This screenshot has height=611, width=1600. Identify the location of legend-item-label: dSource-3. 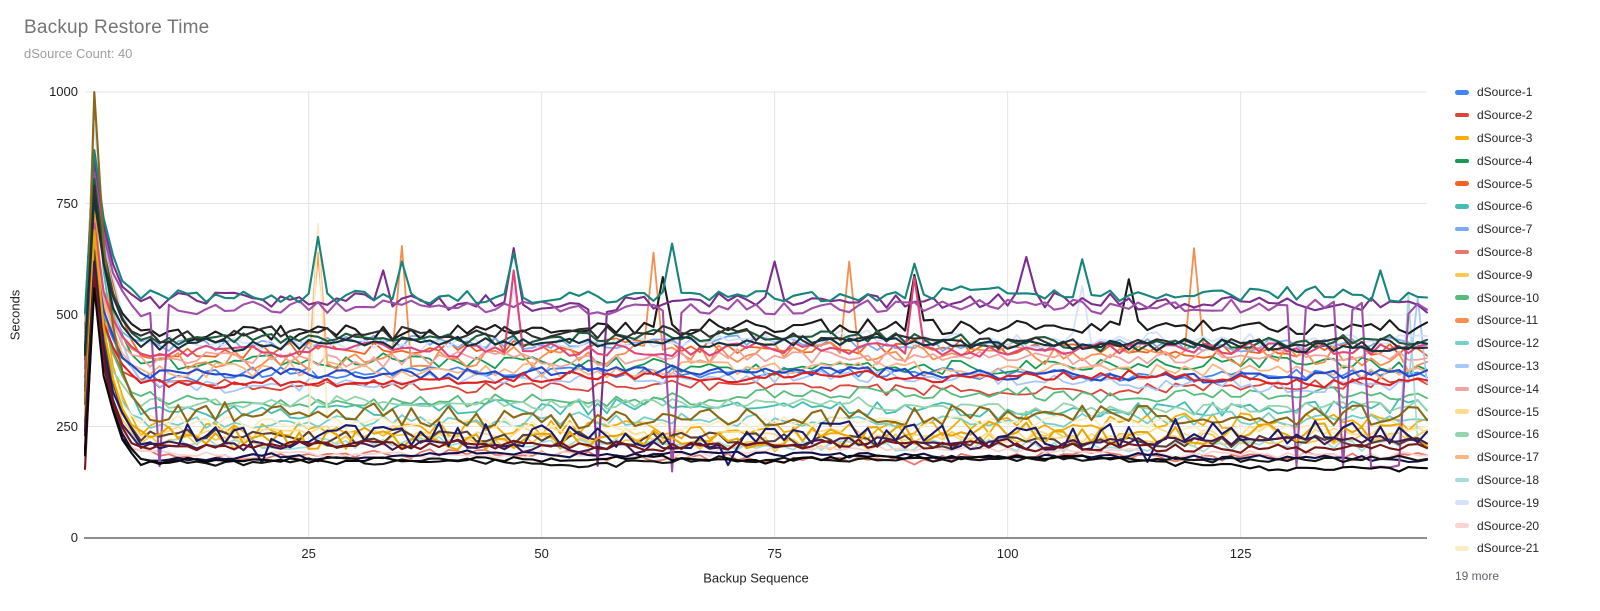
(1505, 137).